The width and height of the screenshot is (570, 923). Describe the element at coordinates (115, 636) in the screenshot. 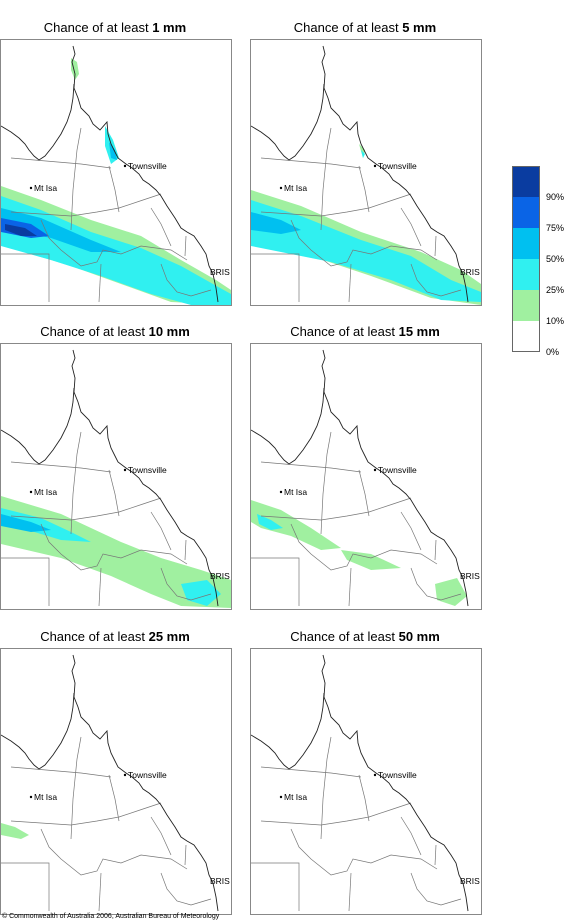

I see `panel-title-25mm: Chance of at least 25 mm` at that location.